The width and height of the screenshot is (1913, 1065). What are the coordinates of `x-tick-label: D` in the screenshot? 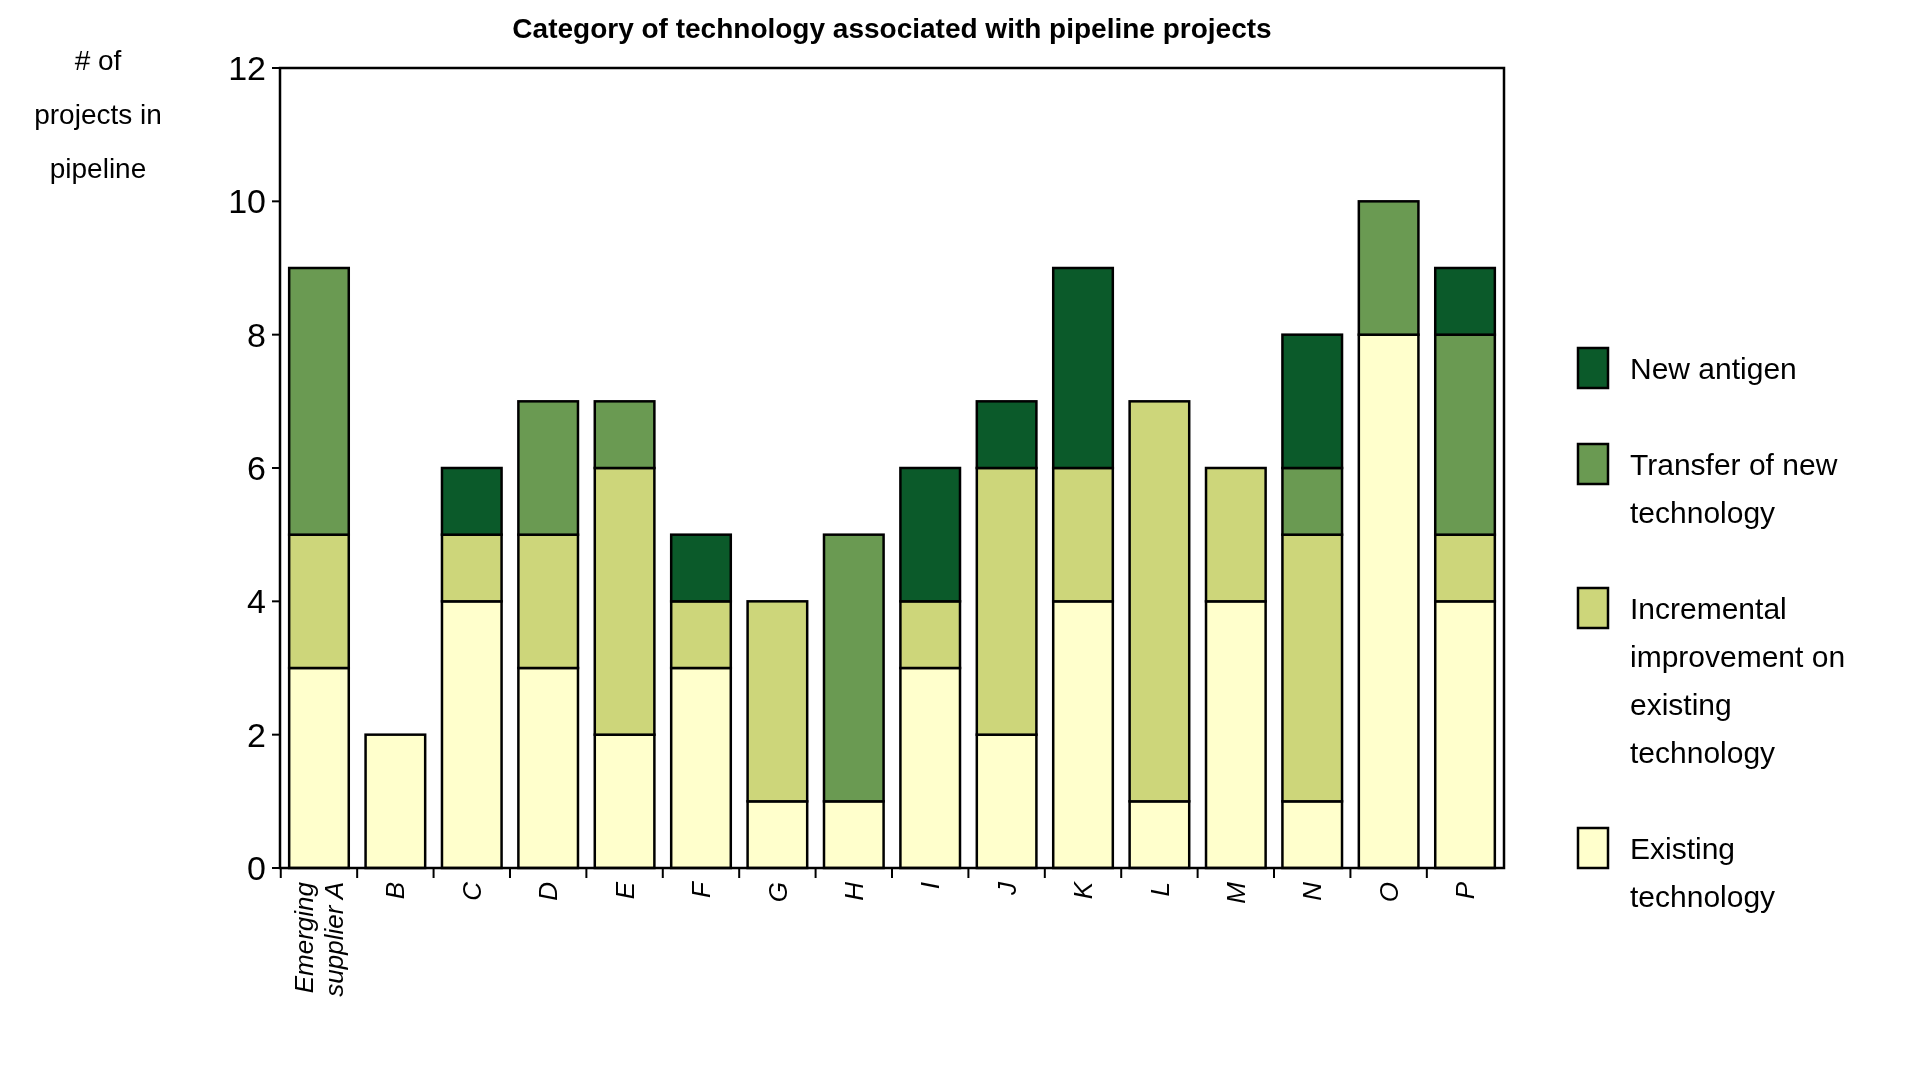 It's located at (548, 891).